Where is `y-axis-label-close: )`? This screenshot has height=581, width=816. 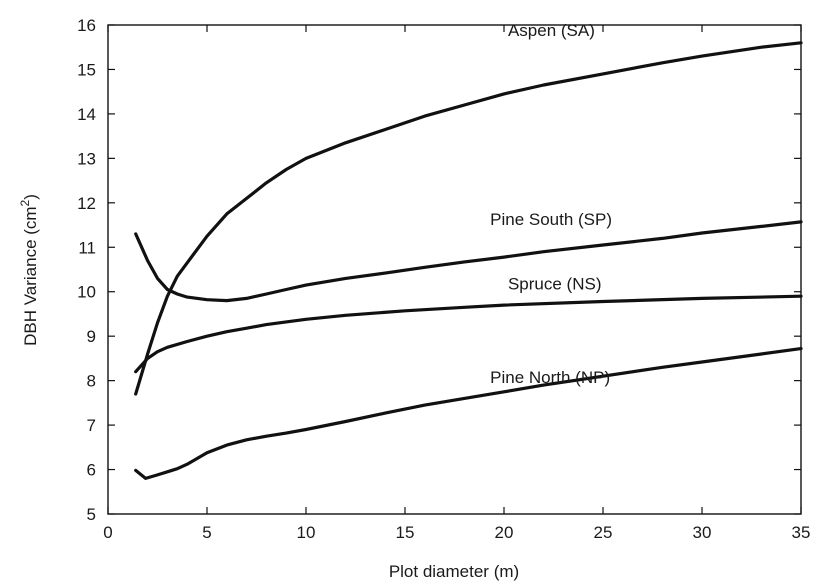
y-axis-label-close: ) is located at coordinates (30, 197).